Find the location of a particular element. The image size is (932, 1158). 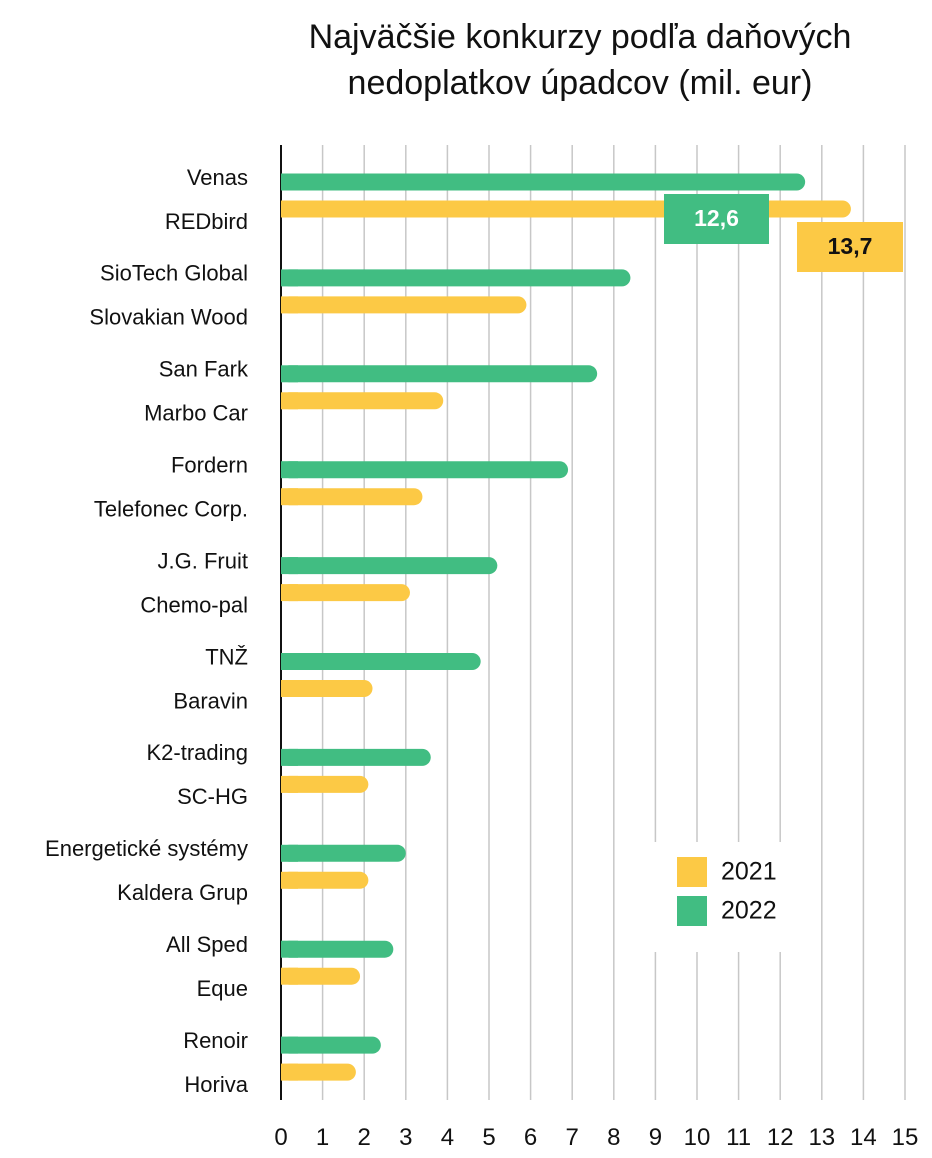

bar-san-fark is located at coordinates (439, 374).